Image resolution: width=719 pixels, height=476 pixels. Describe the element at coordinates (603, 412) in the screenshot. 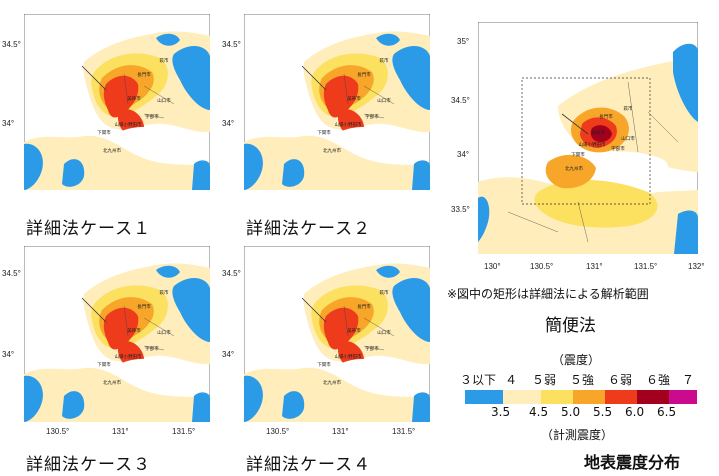

I see `scale-value-label: 5.5` at that location.